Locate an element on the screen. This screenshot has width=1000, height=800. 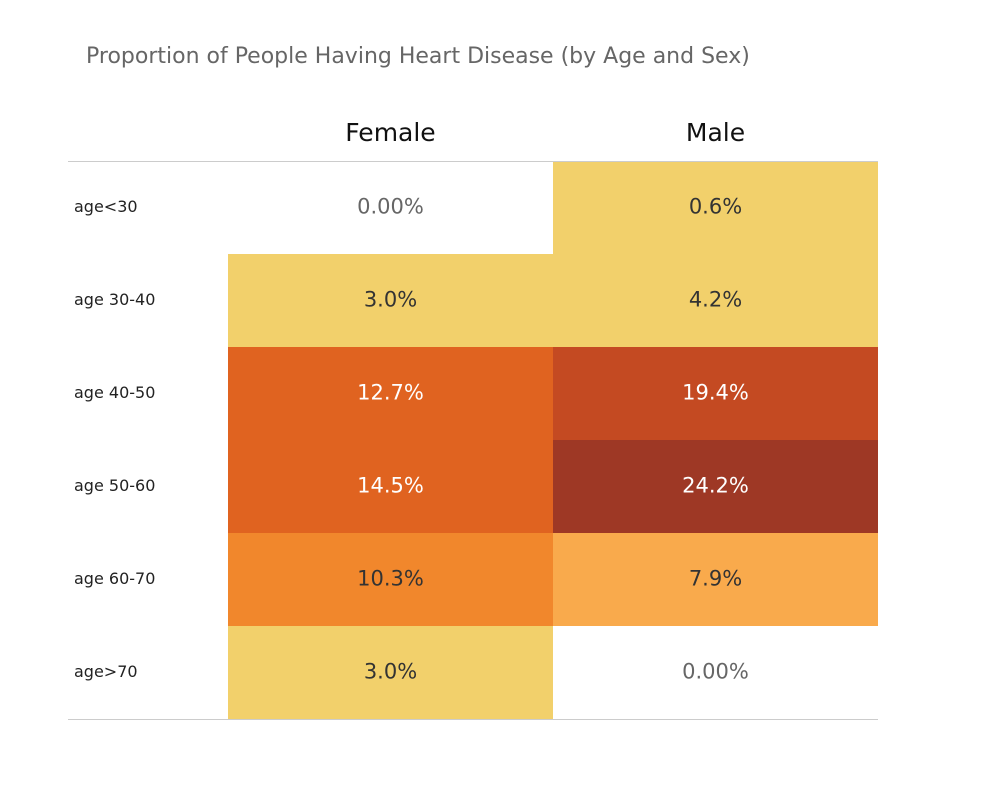
cell-value-label: 10.3% is located at coordinates (390, 579).